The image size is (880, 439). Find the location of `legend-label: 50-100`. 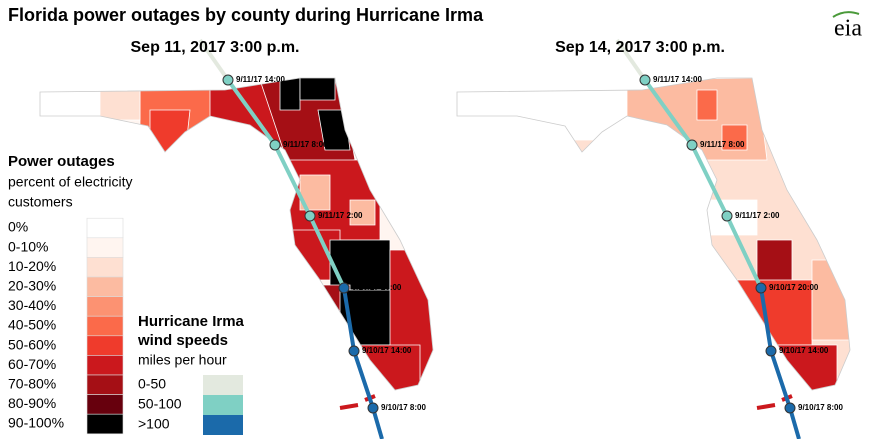

legend-label: 50-100 is located at coordinates (160, 404).